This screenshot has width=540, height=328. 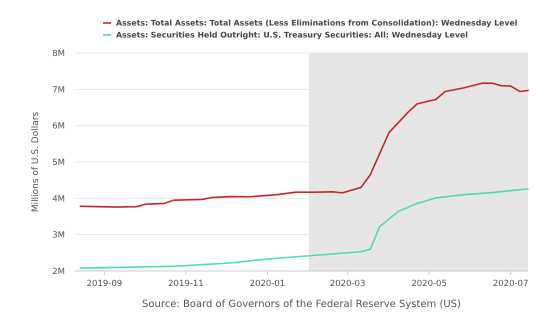 I want to click on source-note: Source: Board of Governors of the Federal Reserve System (US), so click(x=302, y=304).